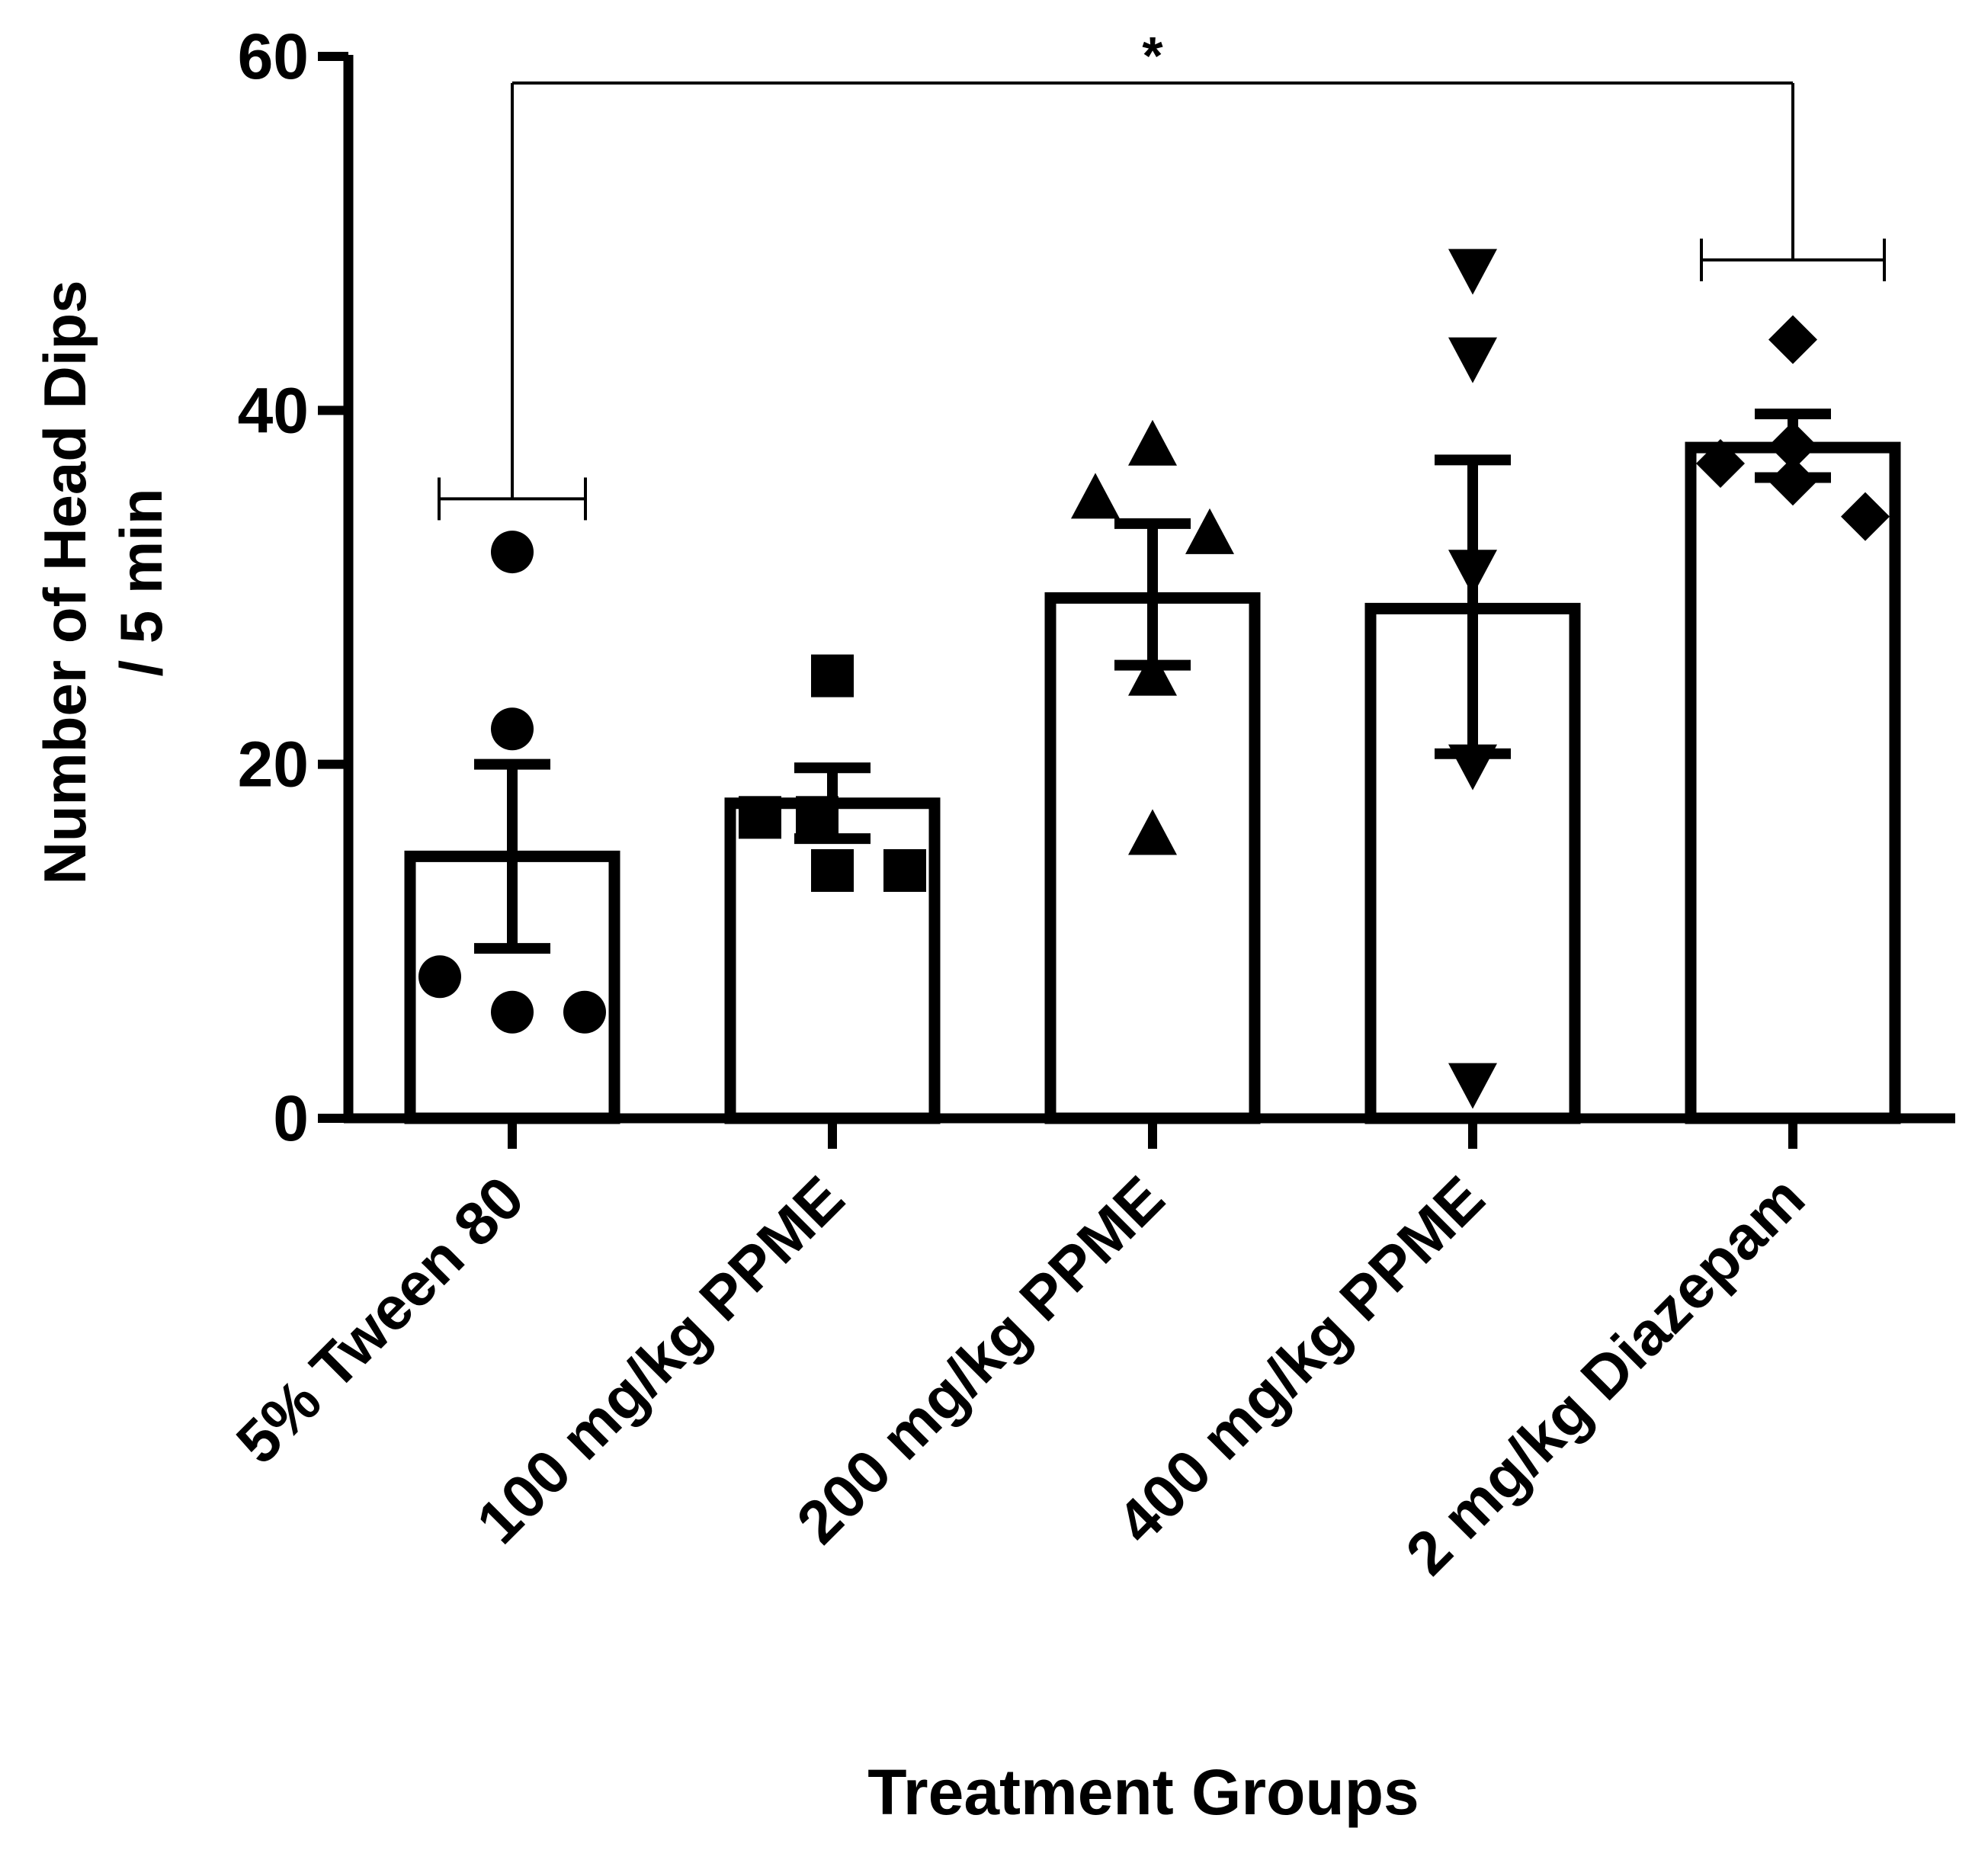 The width and height of the screenshot is (1988, 1860). I want to click on significance-label: *, so click(1152, 55).